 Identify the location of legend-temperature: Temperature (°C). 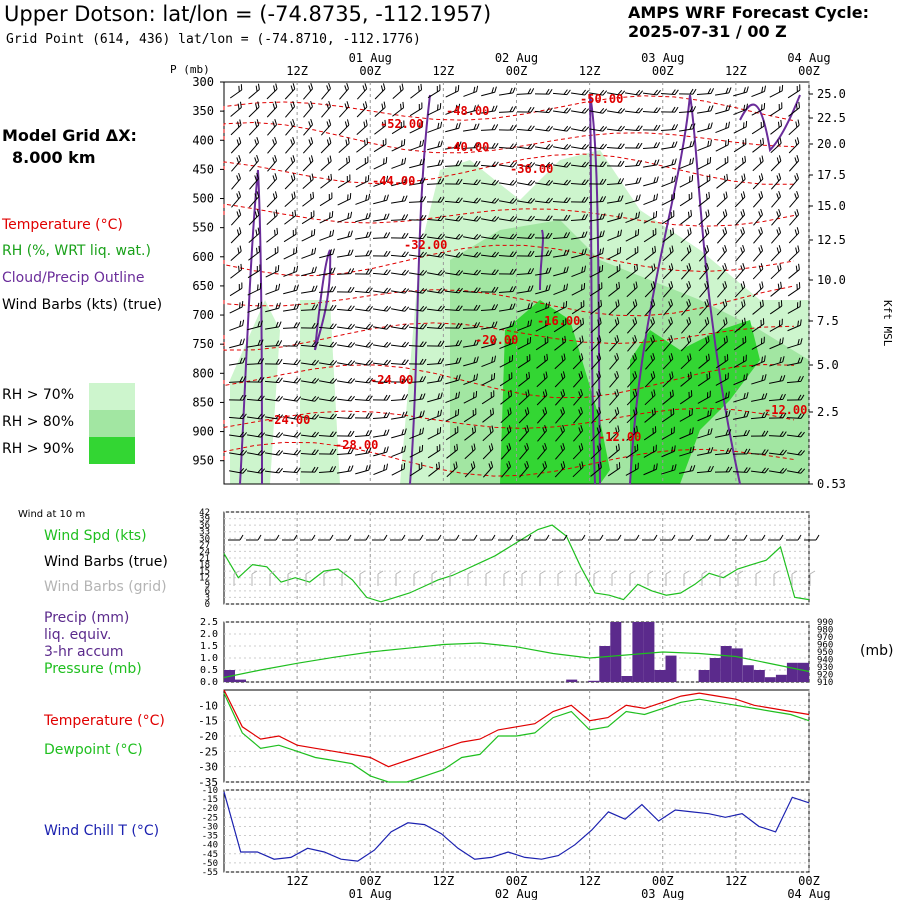
(62, 225).